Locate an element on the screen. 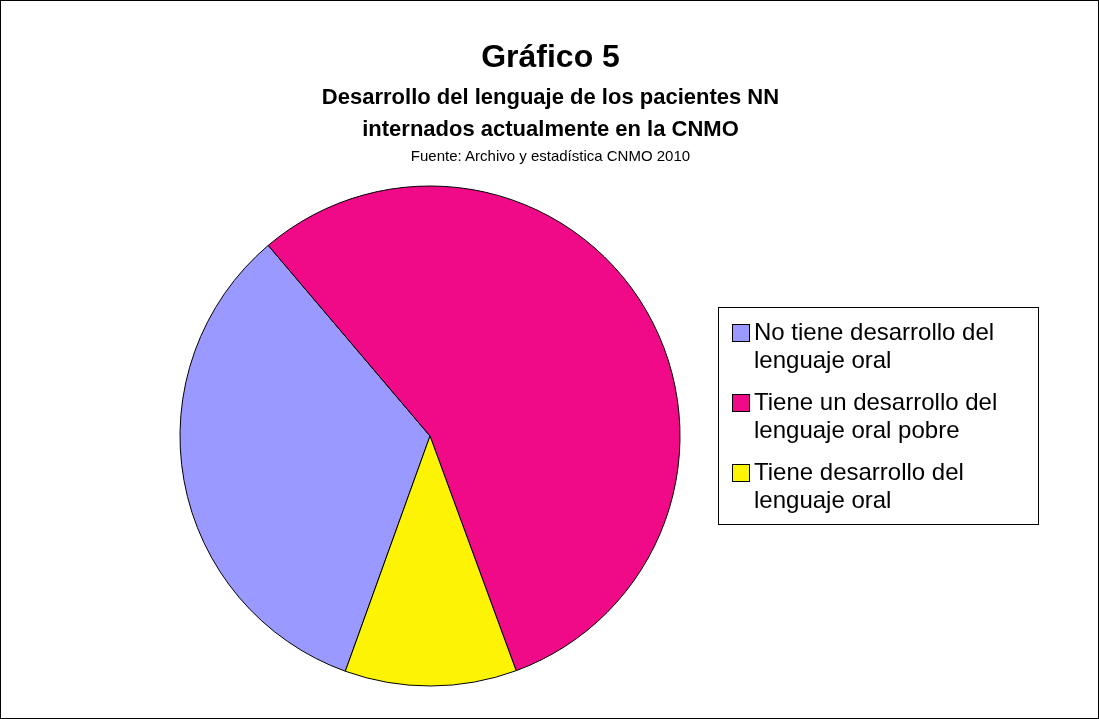 The image size is (1099, 719). chart-title: Gráfico 5 is located at coordinates (550, 56).